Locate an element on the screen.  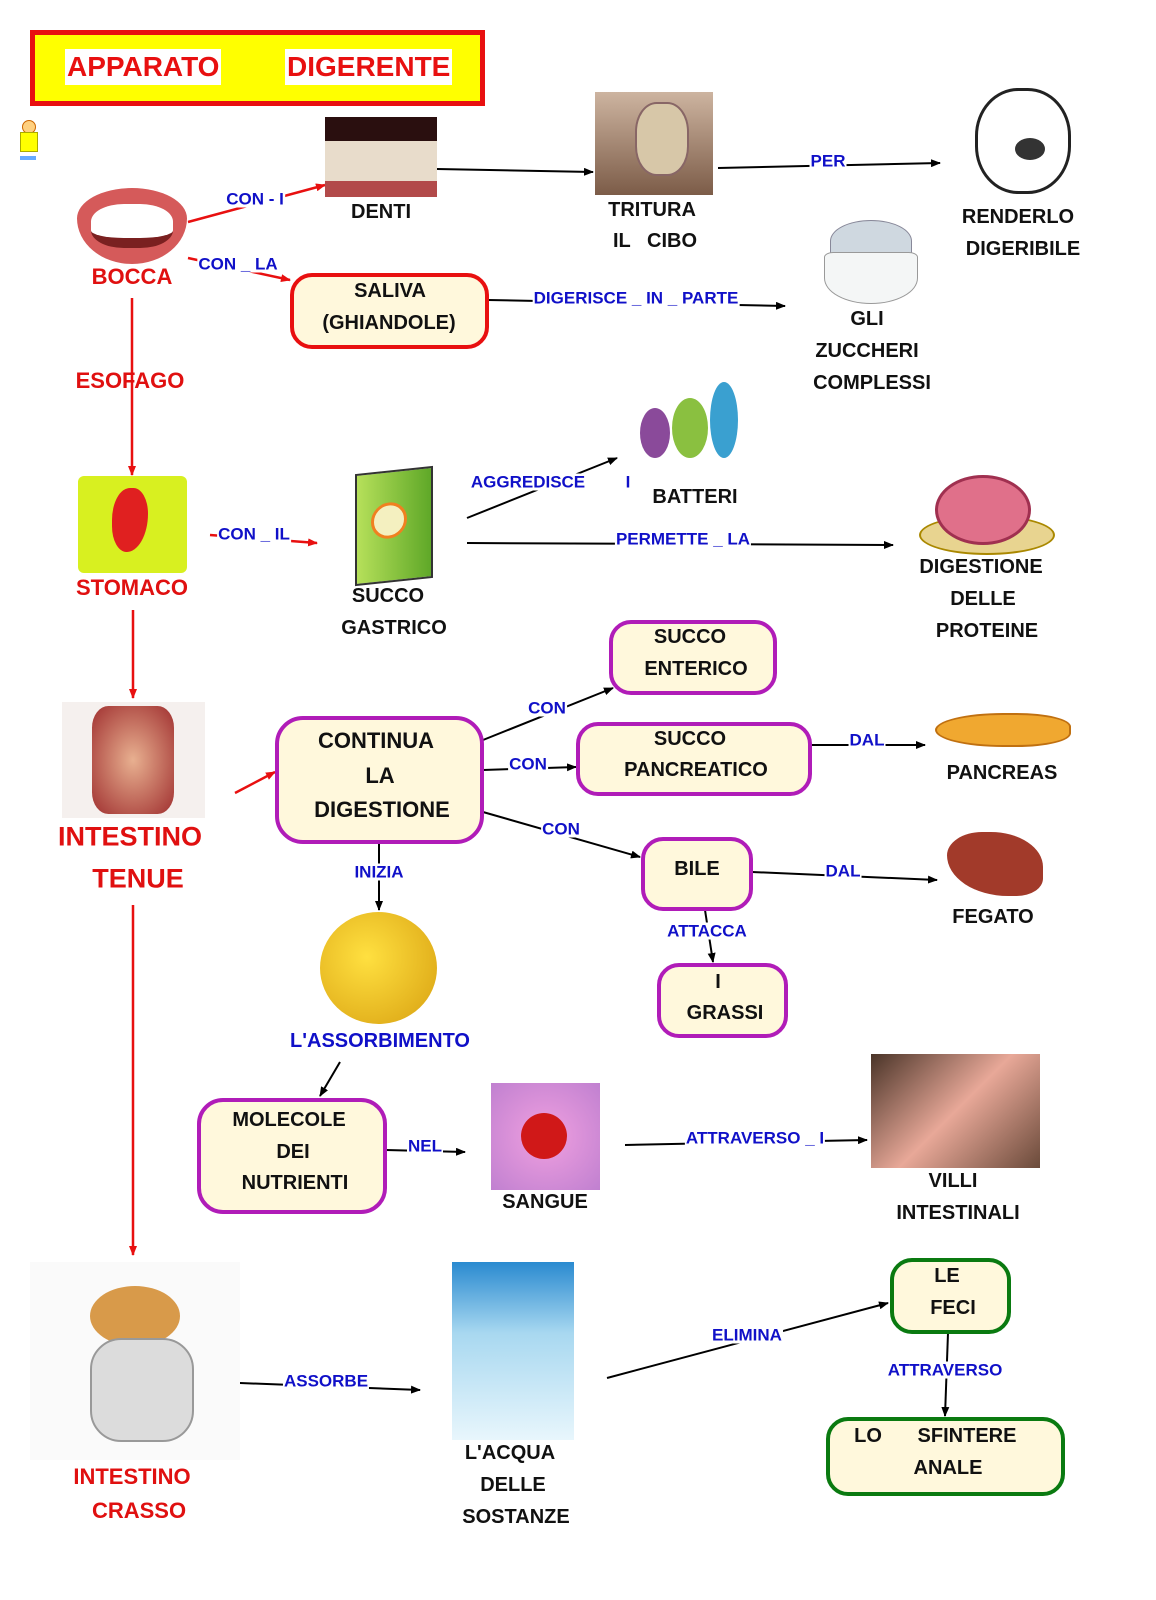
label-saliva-2: (GHIANDOLE) is located at coordinates (389, 323).